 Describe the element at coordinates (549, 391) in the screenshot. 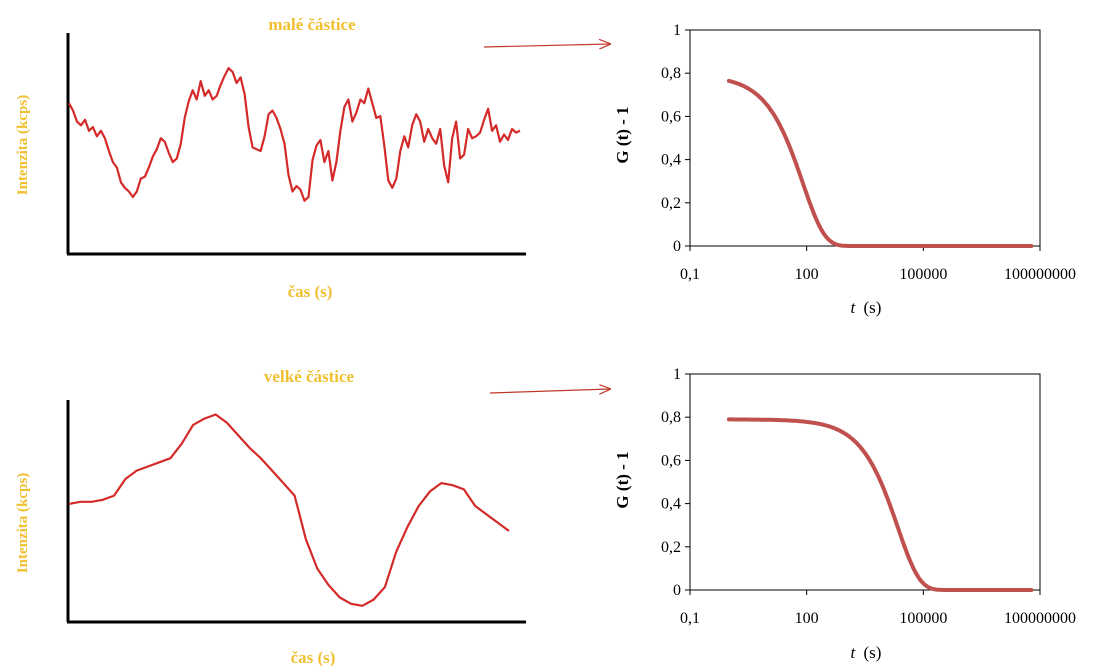

I see `arrow-bottom` at that location.